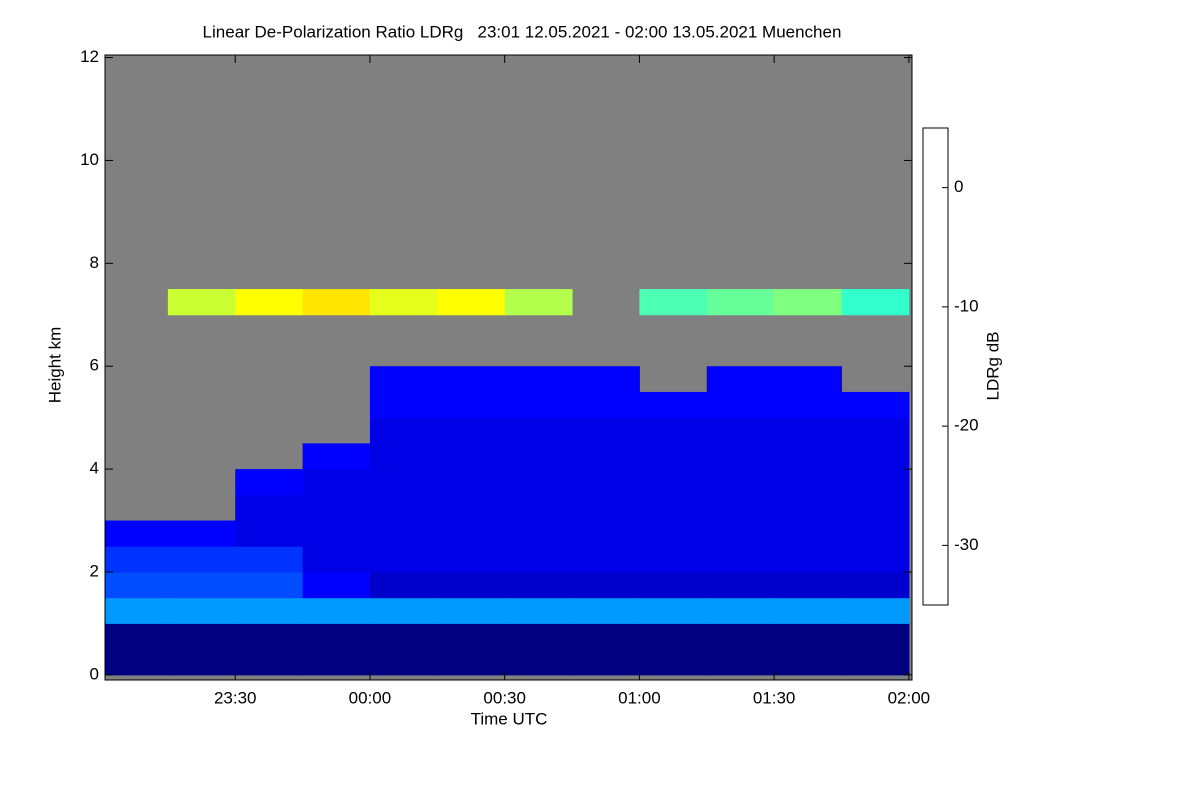  I want to click on colorbar-label: LDRg dB, so click(992, 366).